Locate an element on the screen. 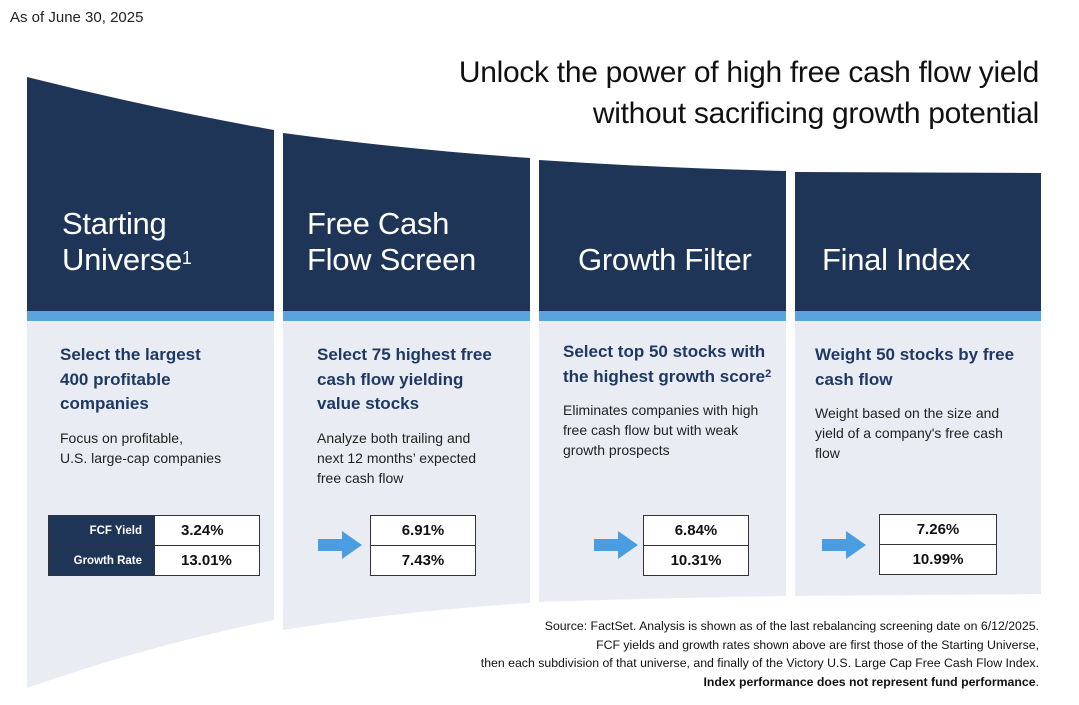  metrics-row-growth: Growth Rate 13.01% is located at coordinates (154, 560).